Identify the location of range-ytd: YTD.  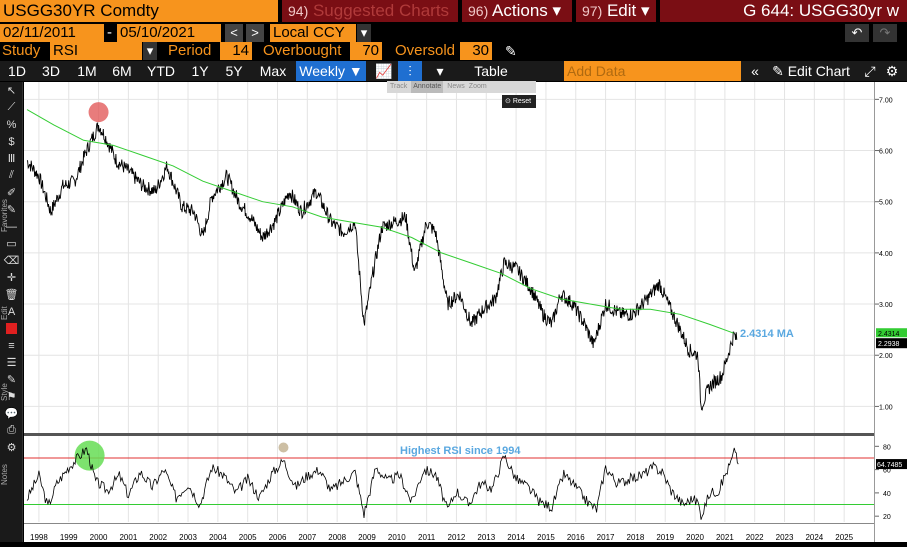
(161, 71).